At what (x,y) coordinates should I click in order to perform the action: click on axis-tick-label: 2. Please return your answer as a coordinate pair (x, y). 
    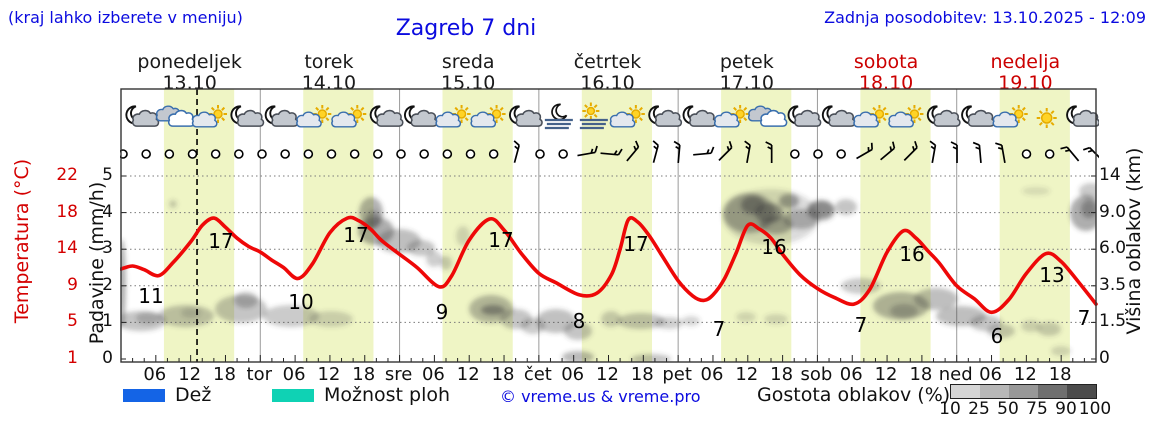
    Looking at the image, I should click on (107, 284).